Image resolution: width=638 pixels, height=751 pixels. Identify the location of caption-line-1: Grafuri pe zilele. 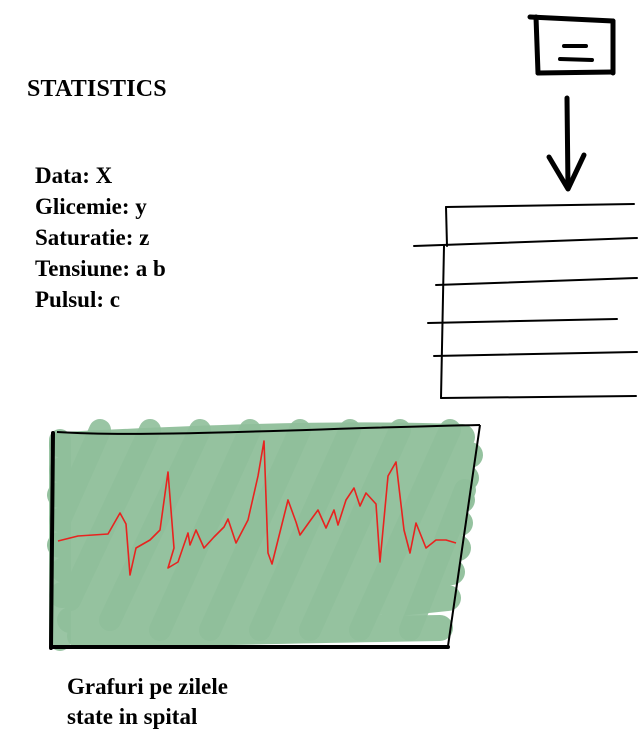
(147, 686).